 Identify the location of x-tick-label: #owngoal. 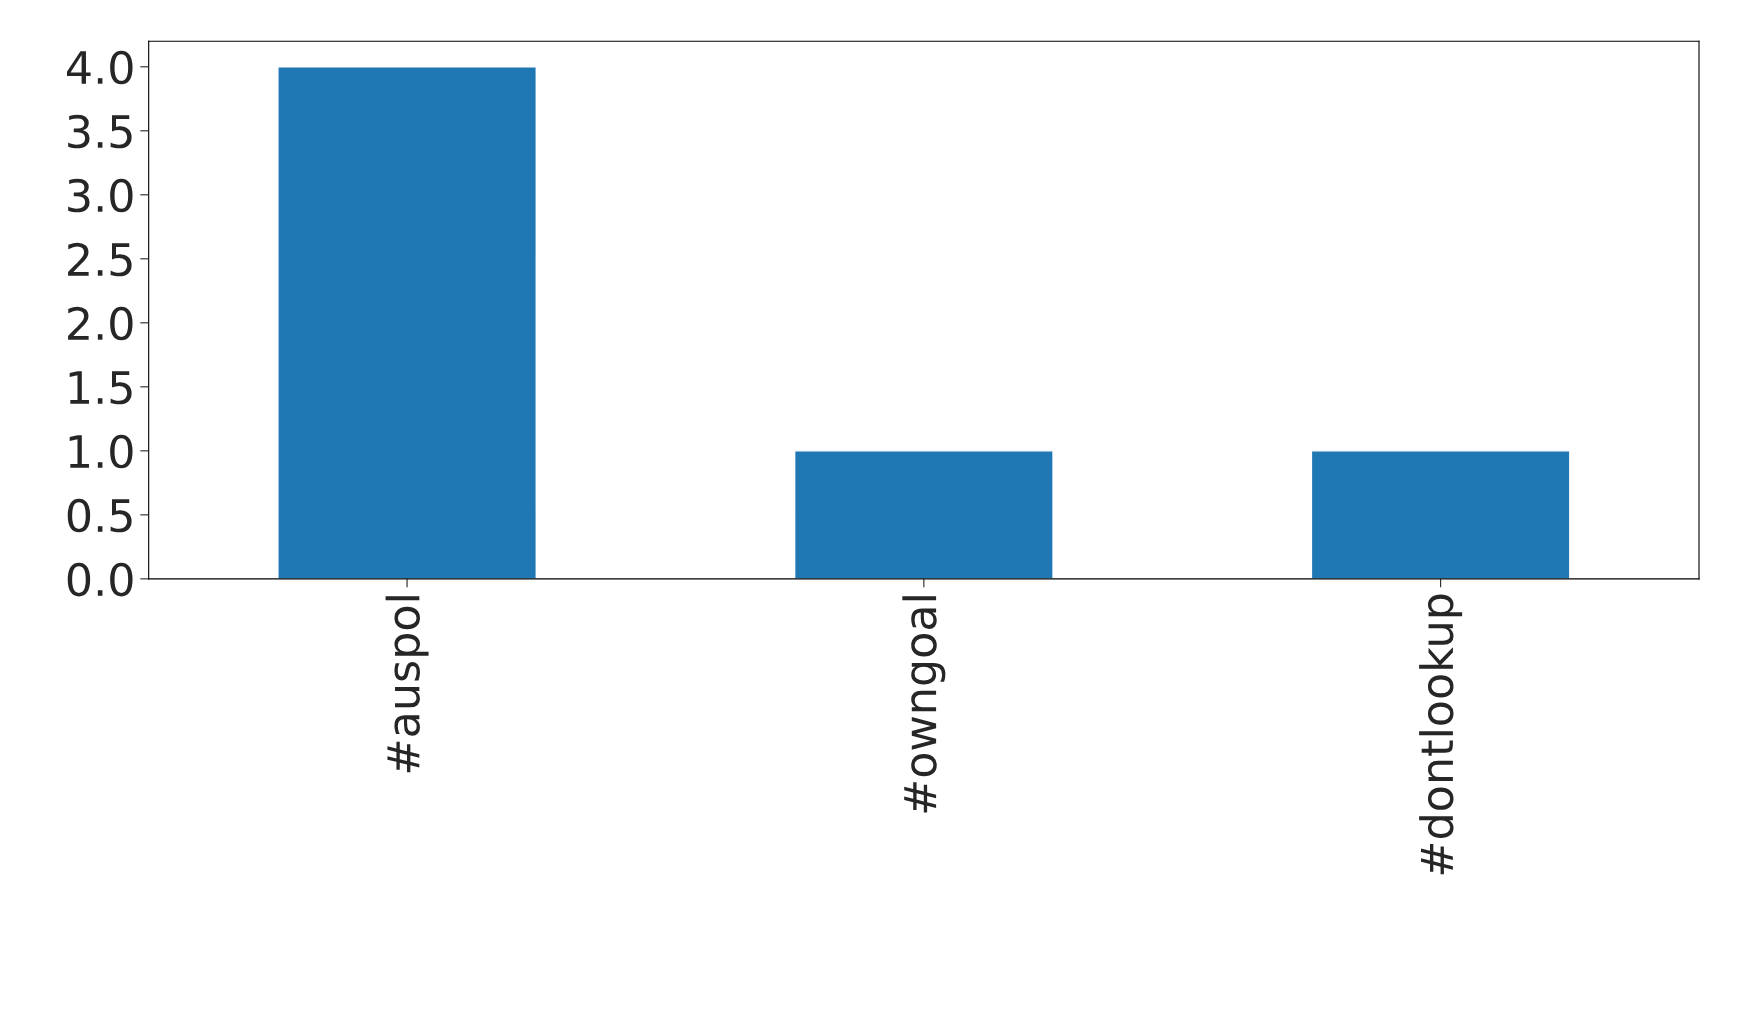
(924, 704).